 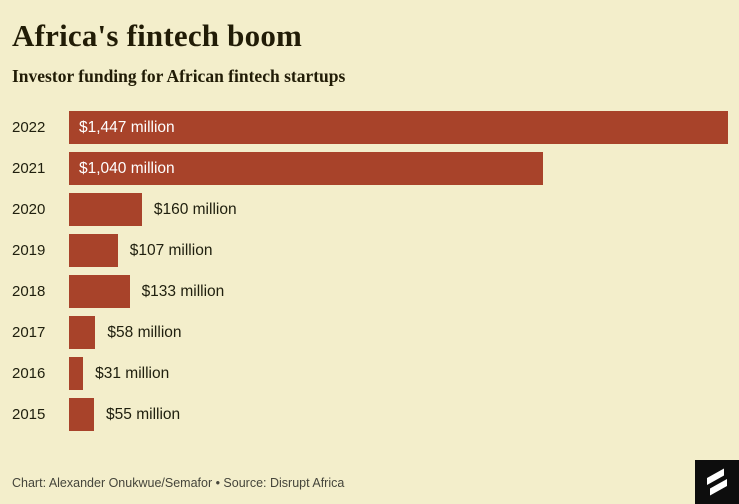 What do you see at coordinates (29, 168) in the screenshot?
I see `year-label: 2021` at bounding box center [29, 168].